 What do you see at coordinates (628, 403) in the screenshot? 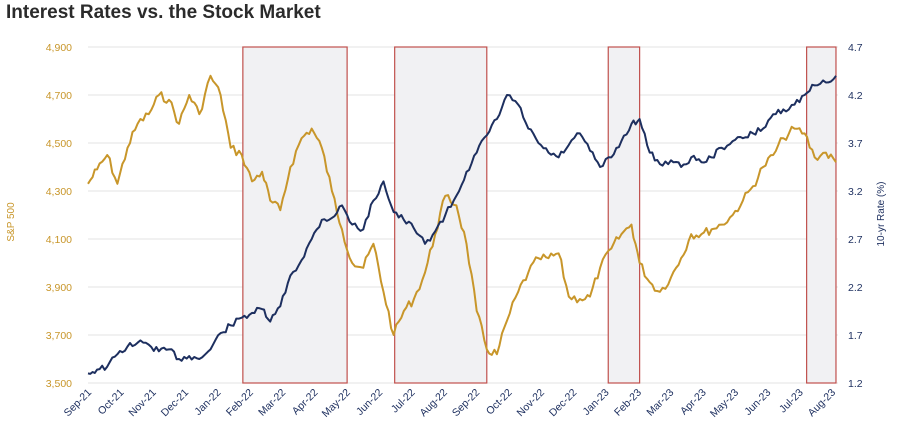
I see `x-tick-label: Feb-23` at bounding box center [628, 403].